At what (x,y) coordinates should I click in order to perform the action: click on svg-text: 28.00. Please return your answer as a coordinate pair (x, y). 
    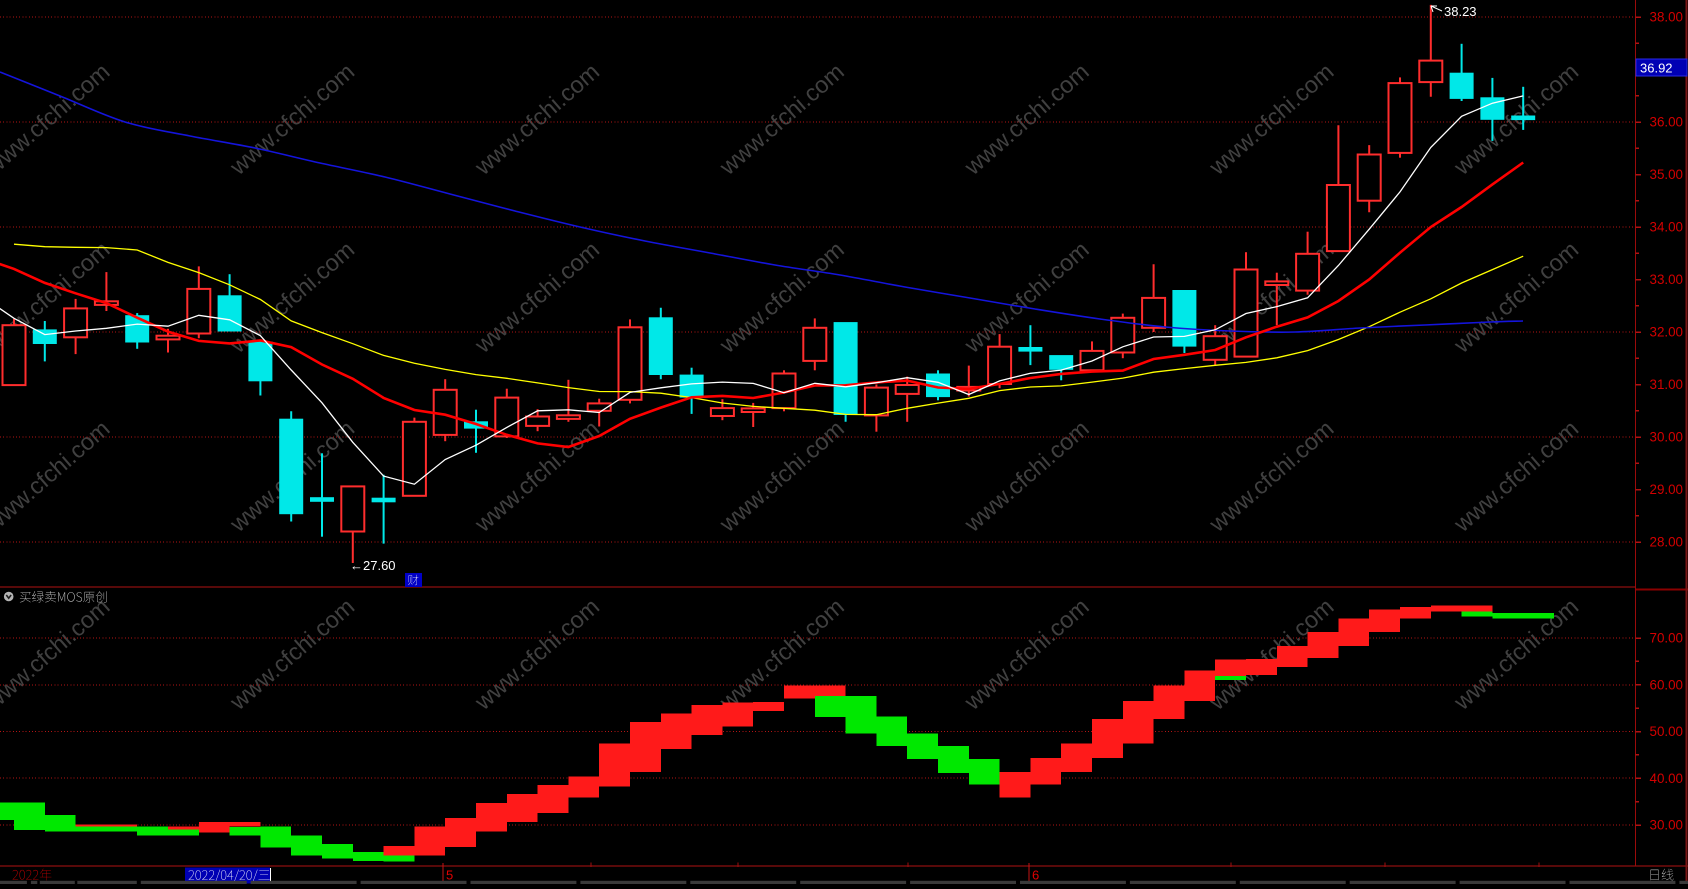
    Looking at the image, I should click on (1667, 542).